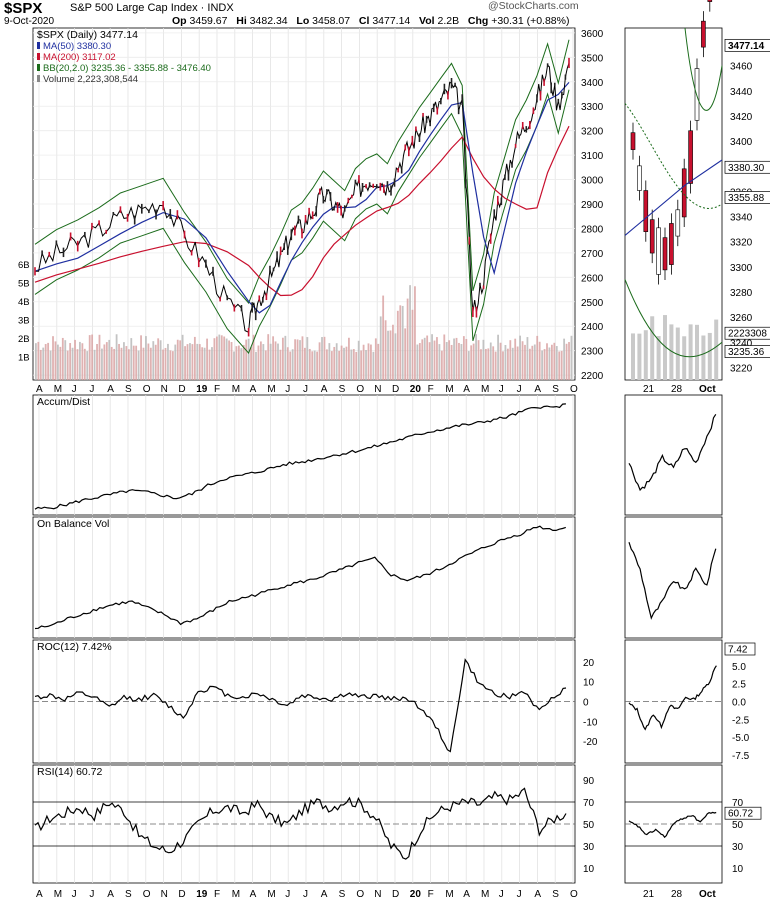 Image resolution: width=770 pixels, height=902 pixels. I want to click on zoom-ma50-line, so click(673, 197).